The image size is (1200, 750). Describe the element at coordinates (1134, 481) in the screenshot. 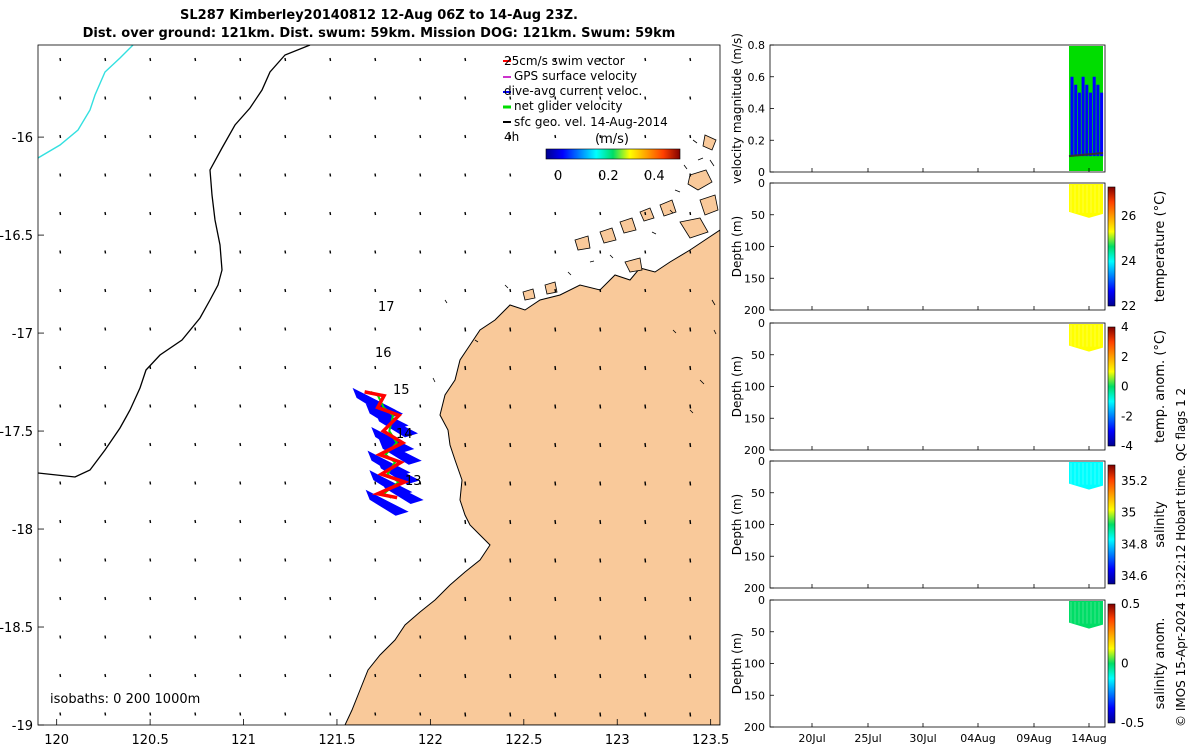

I see `colorbar-tick-label: 35.2` at that location.